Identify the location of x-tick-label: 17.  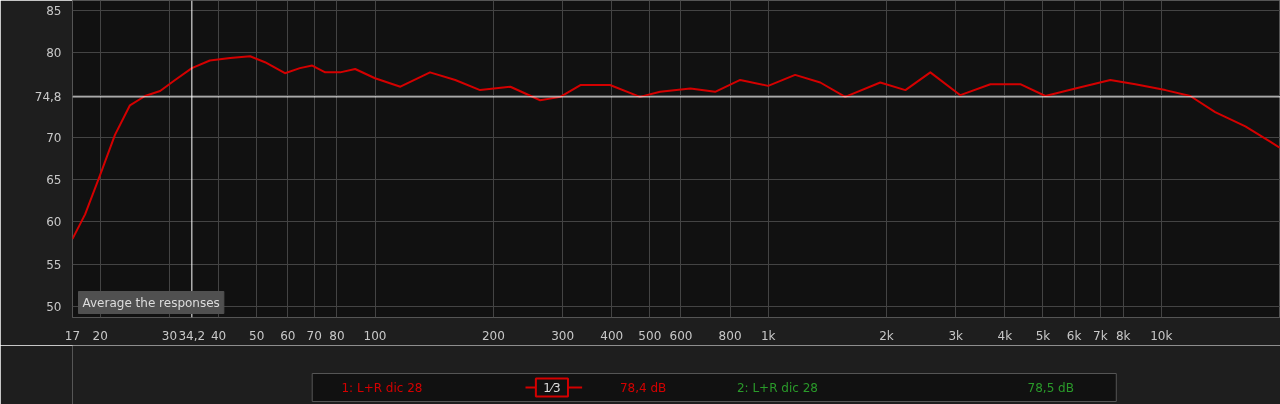
(72, 335).